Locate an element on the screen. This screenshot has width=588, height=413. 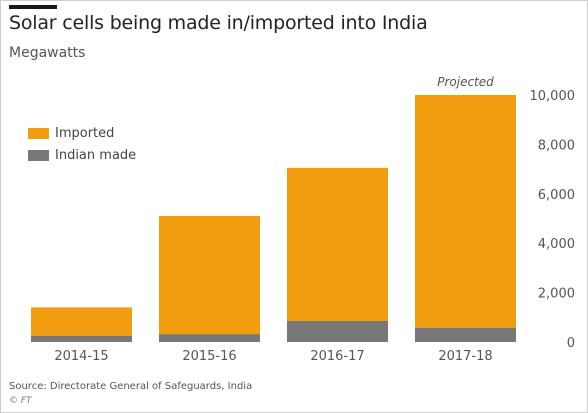
legend: Imported Indian made is located at coordinates (82, 145).